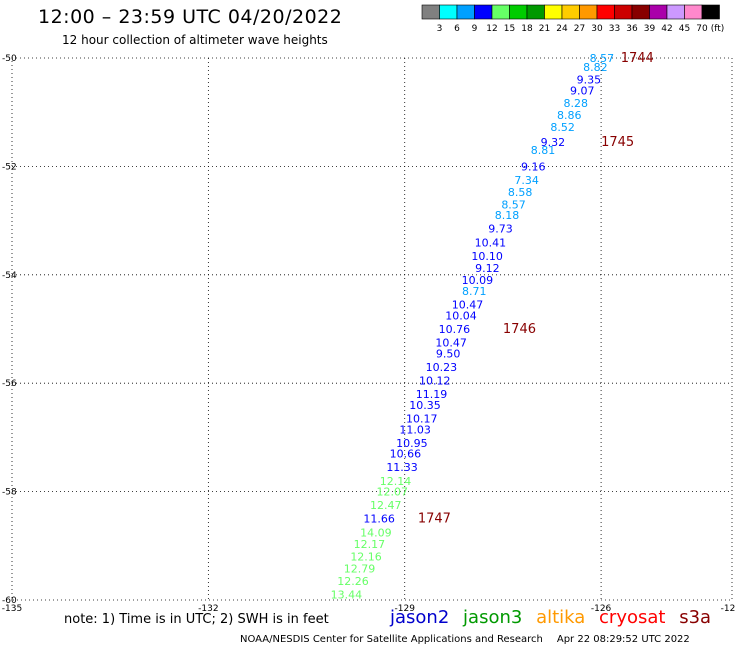  Describe the element at coordinates (461, 315) in the screenshot. I see `swh-point: 10.04` at that location.